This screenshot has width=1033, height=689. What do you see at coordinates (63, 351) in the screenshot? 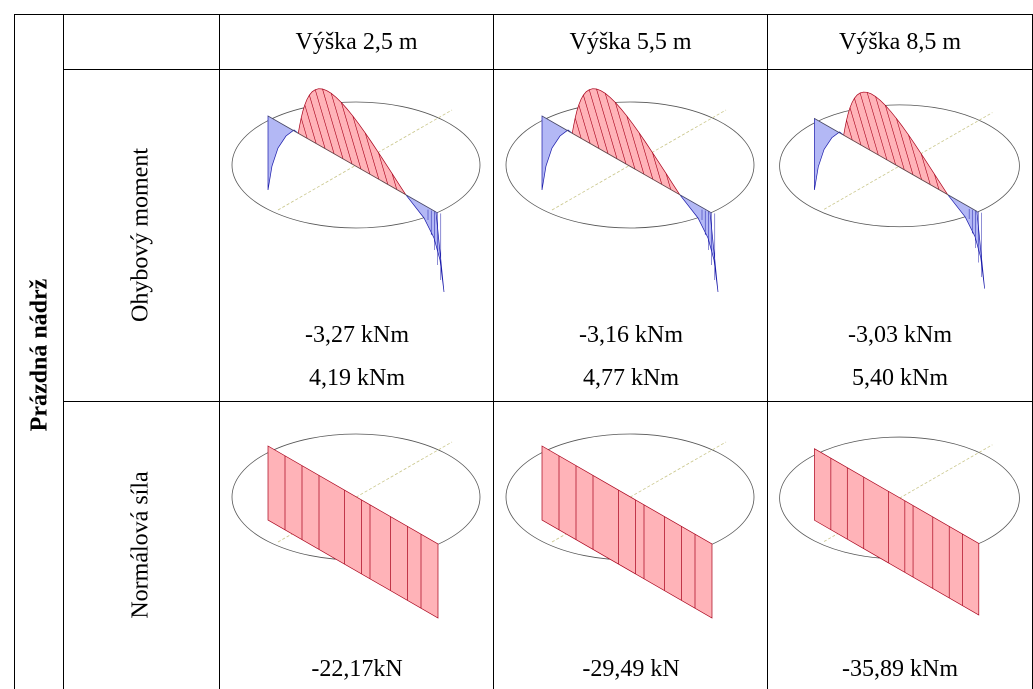
I see `group-column-divider` at bounding box center [63, 351].